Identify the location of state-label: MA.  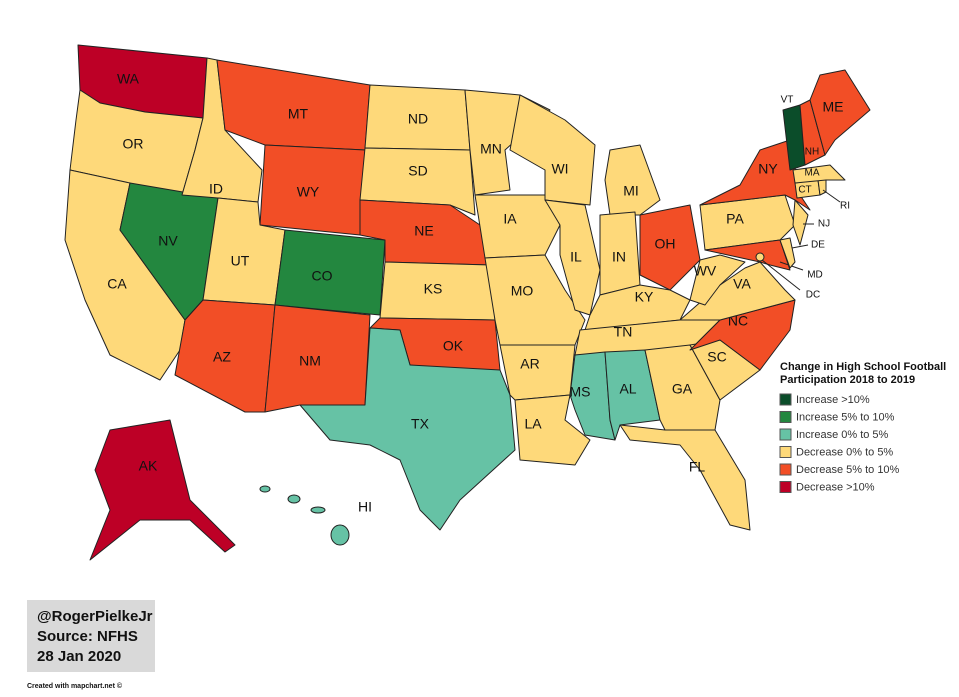
(812, 173).